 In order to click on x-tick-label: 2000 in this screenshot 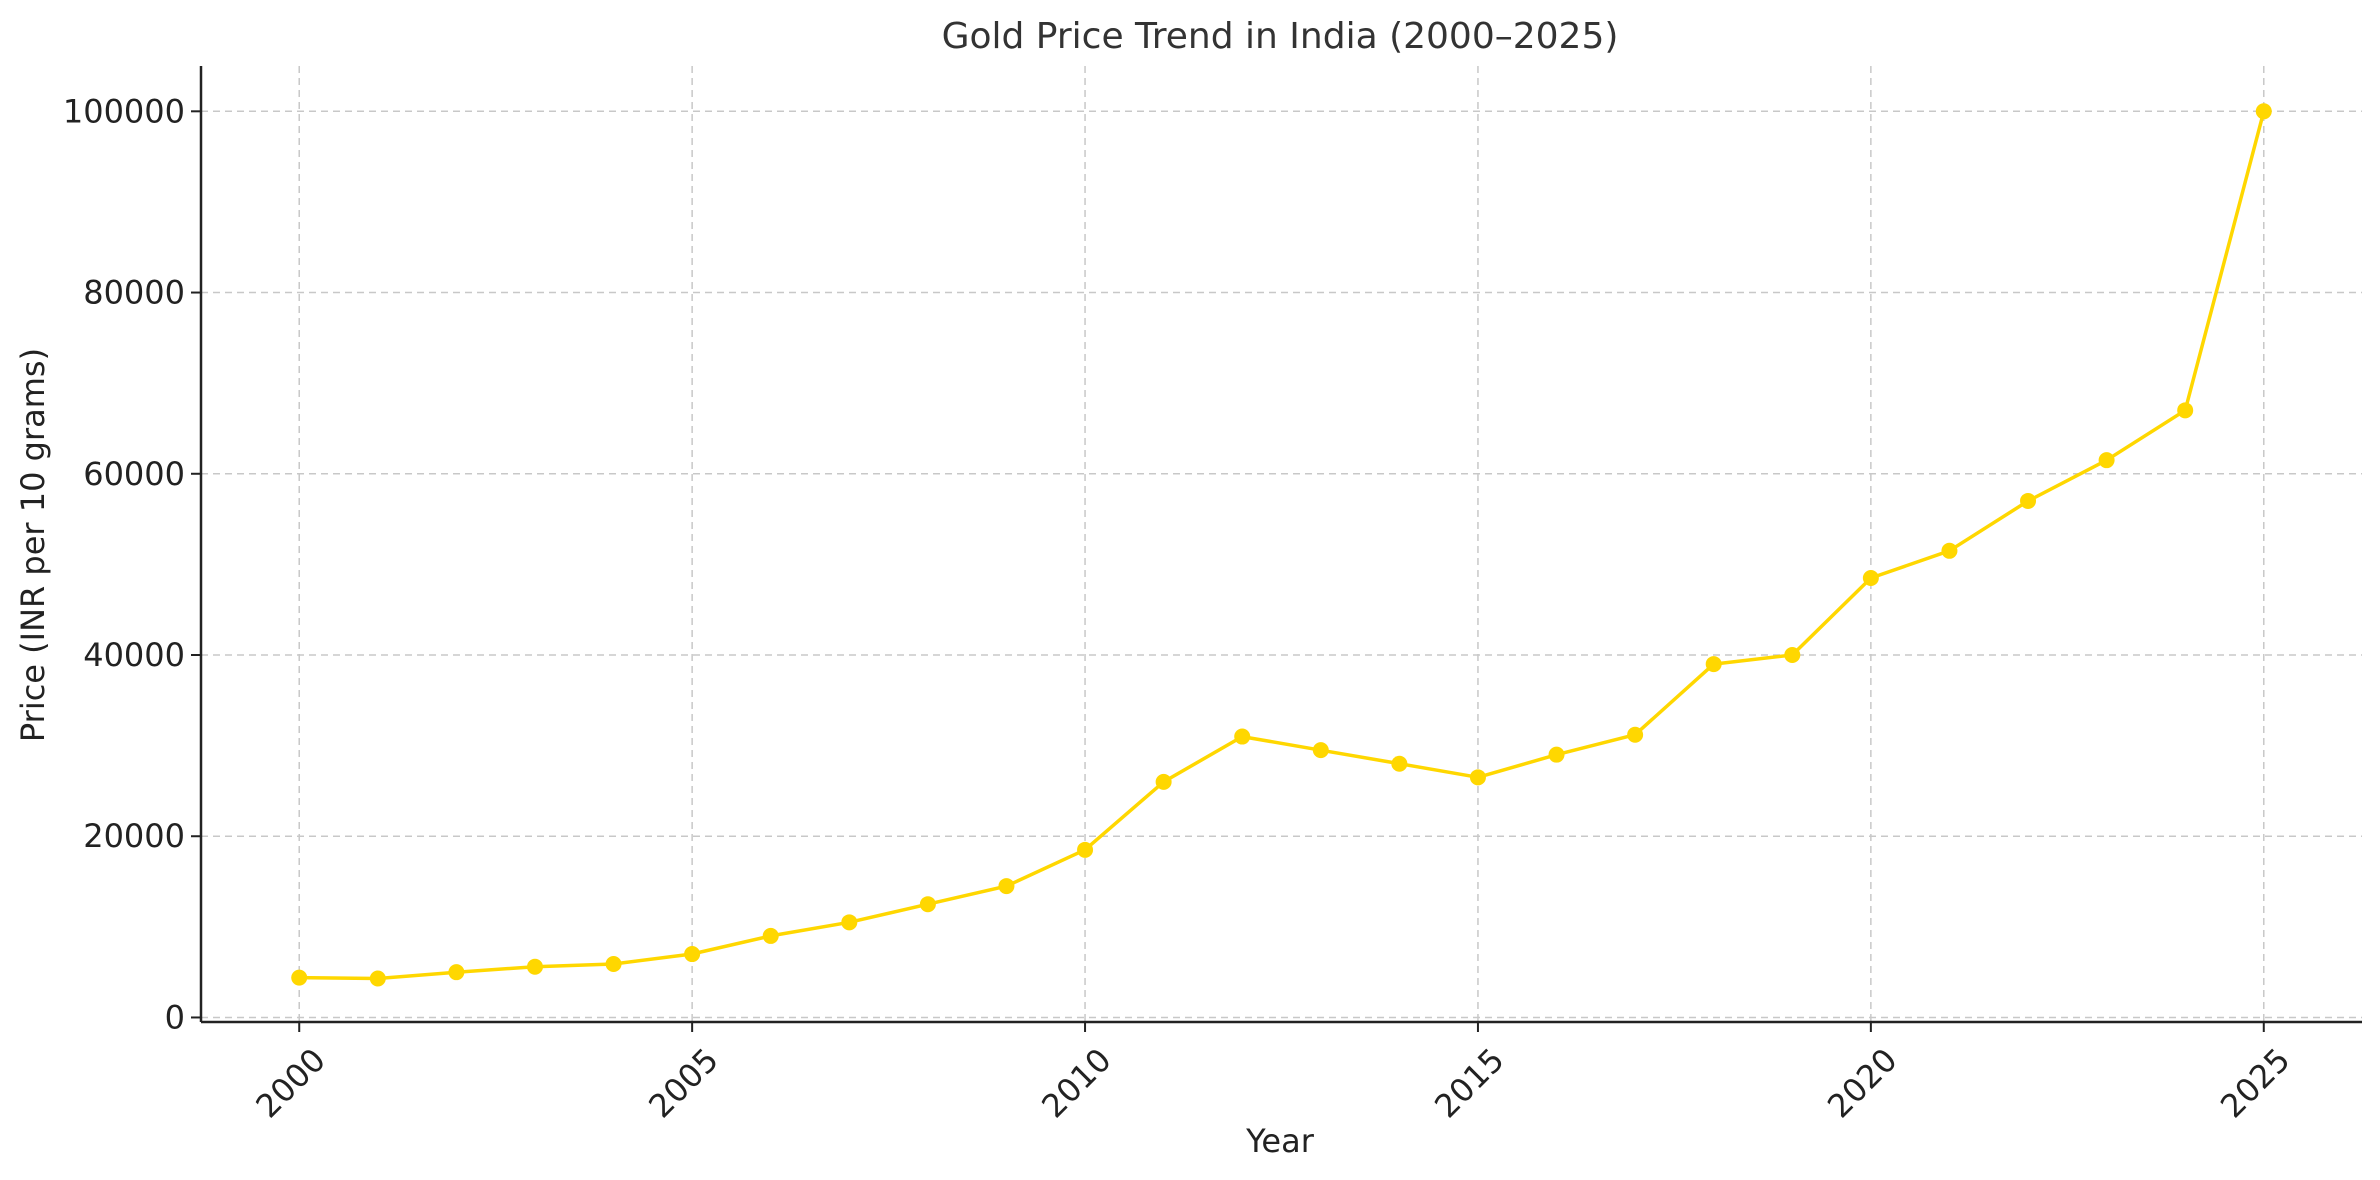, I will do `click(290, 1083)`.